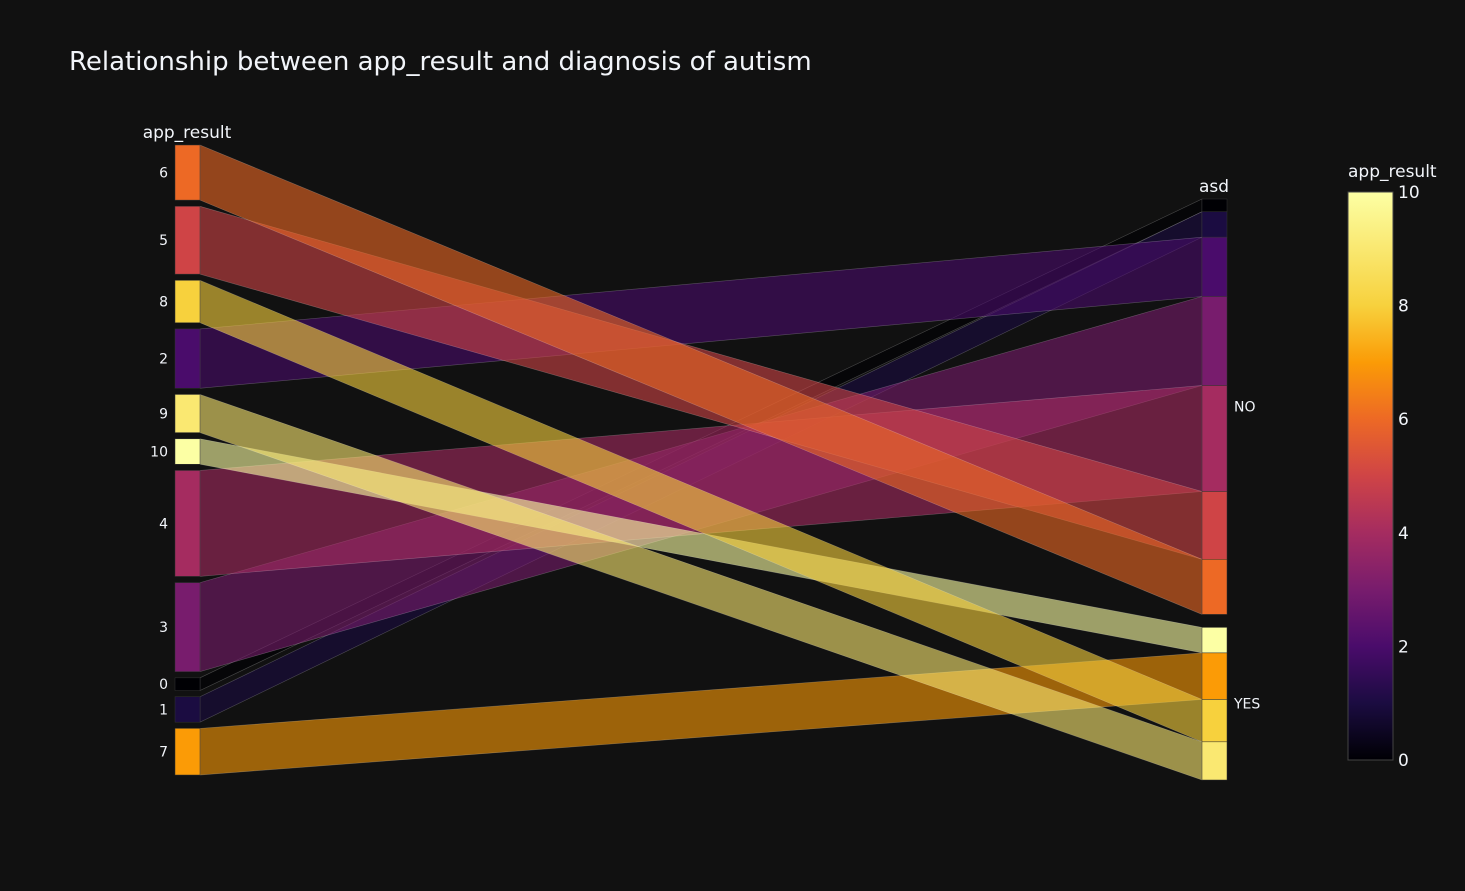 This screenshot has height=891, width=1465. What do you see at coordinates (1214, 187) in the screenshot?
I see `dimension-label-asd: asd` at bounding box center [1214, 187].